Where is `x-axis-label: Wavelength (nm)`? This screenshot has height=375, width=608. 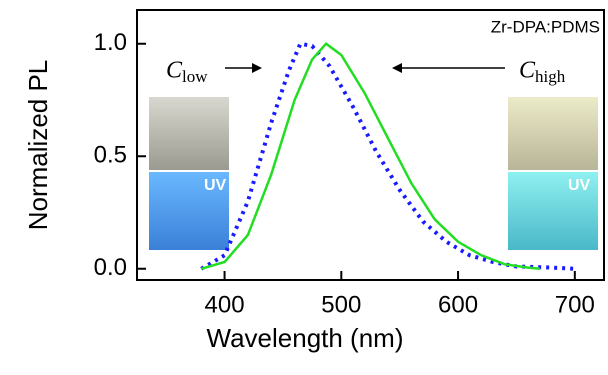
x-axis-label: Wavelength (nm) is located at coordinates (305, 338).